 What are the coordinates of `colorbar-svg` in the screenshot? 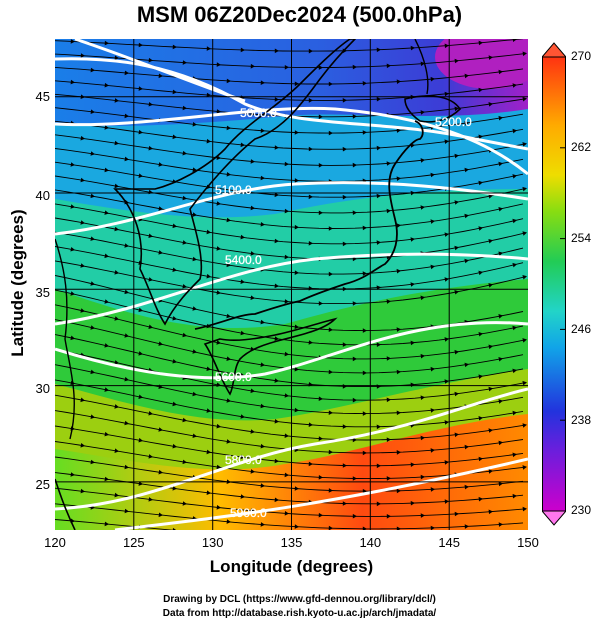 It's located at (554, 284).